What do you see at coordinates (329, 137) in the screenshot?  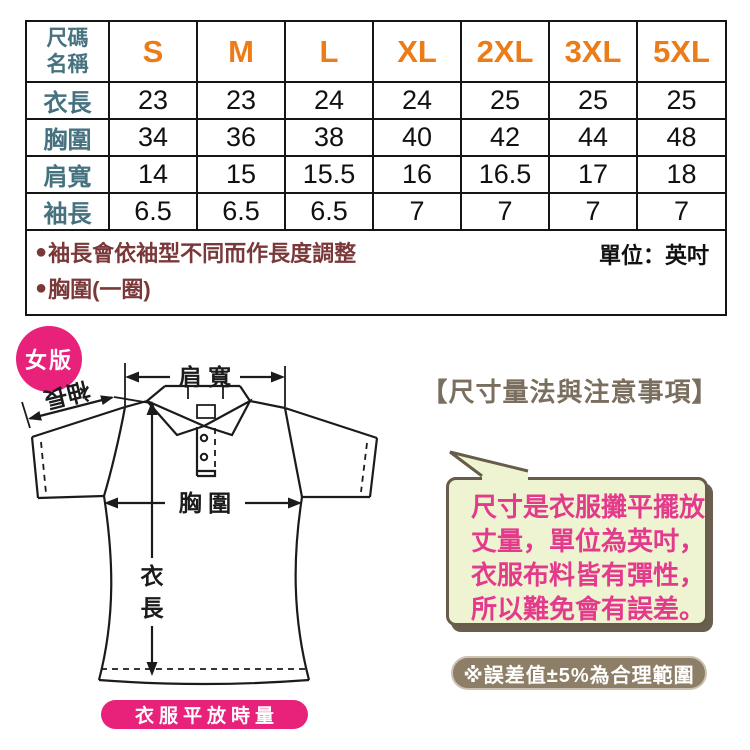 I see `cell-value: 38` at bounding box center [329, 137].